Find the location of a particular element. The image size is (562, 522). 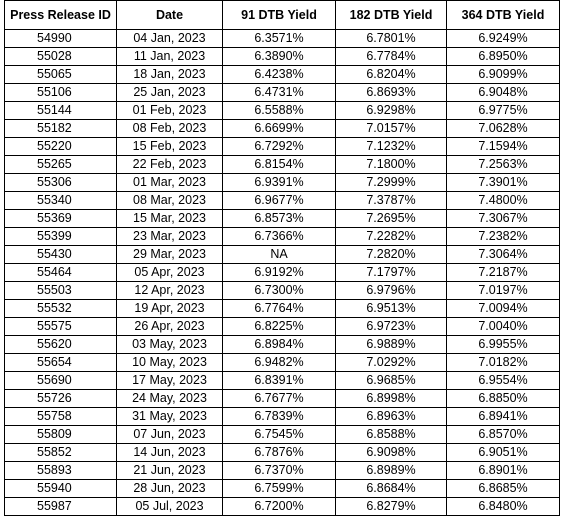

yield-364-cell: 7.3901% is located at coordinates (503, 182).